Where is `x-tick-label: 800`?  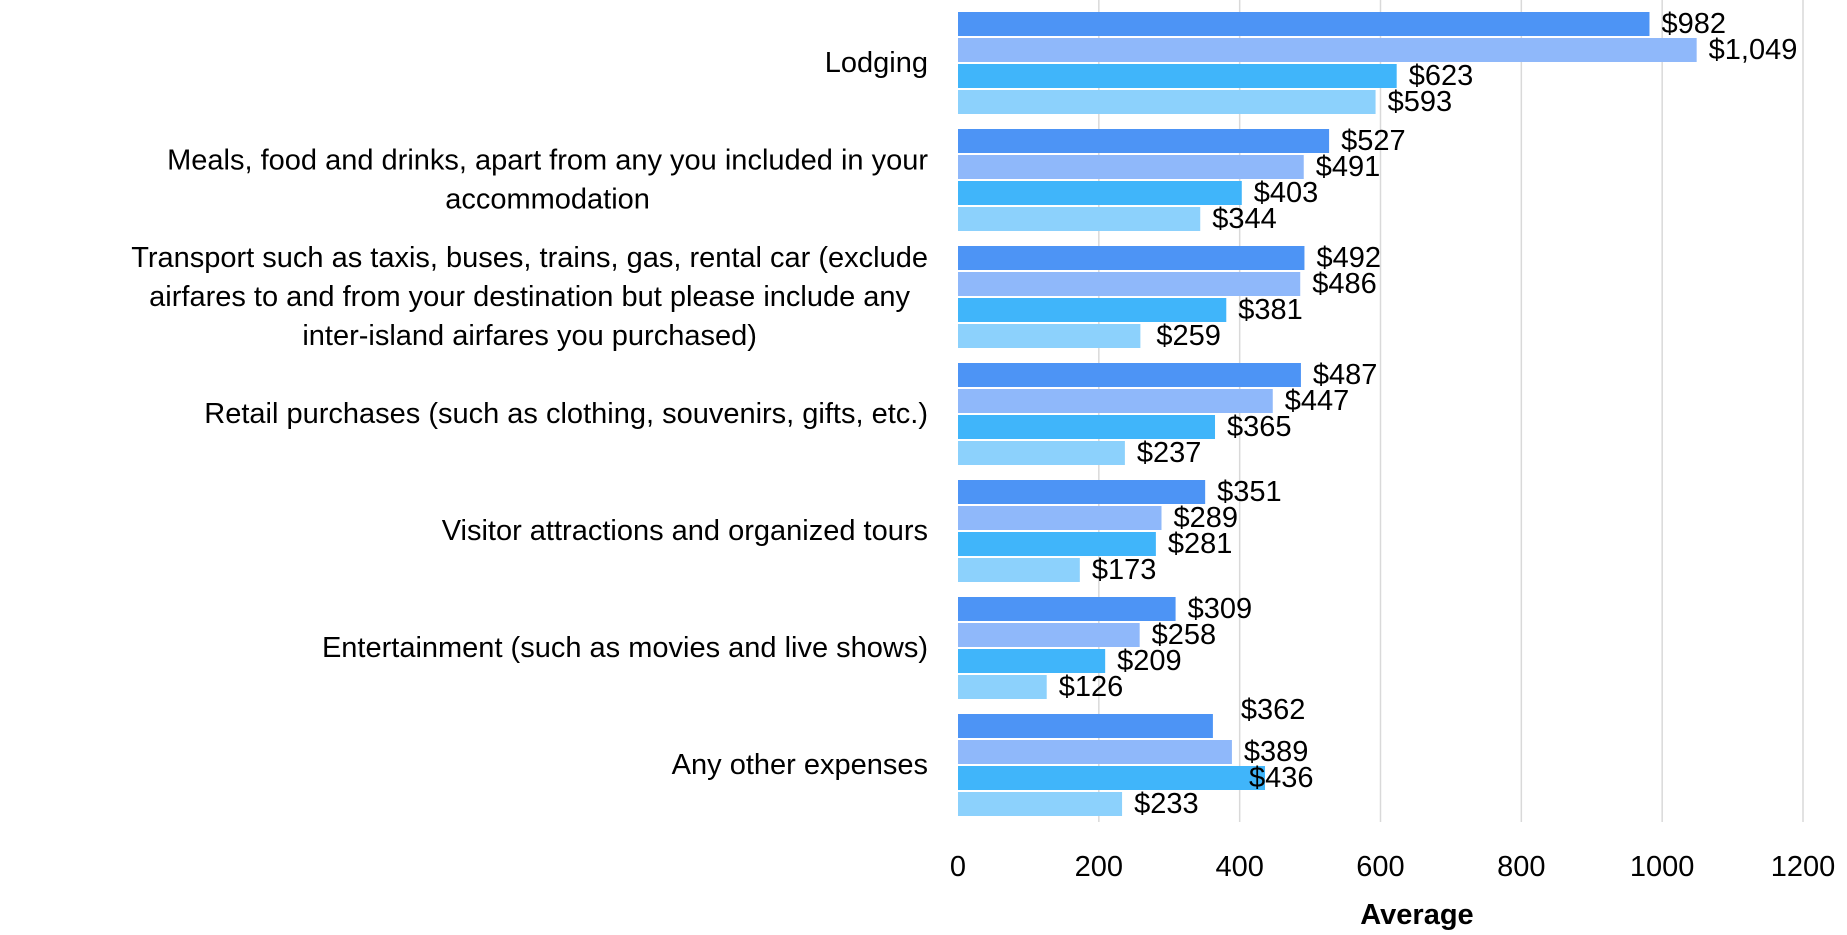 x-tick-label: 800 is located at coordinates (1521, 867).